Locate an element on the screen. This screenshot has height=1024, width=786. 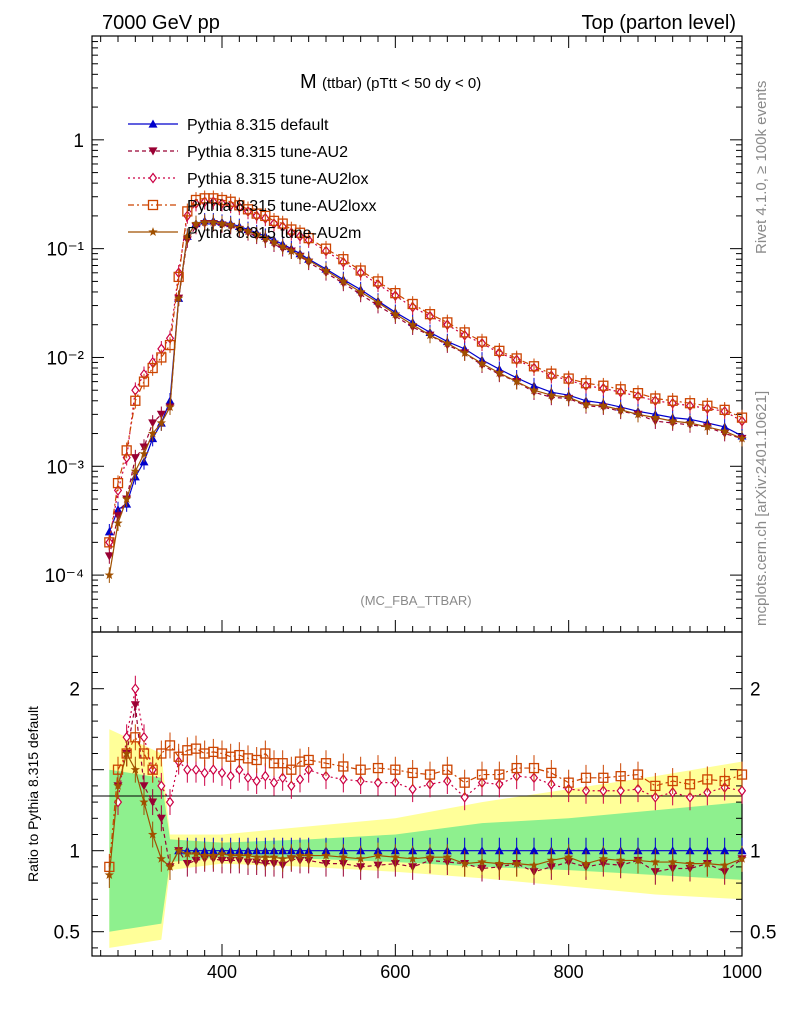
legend-entry-default: Pythia 8.315 default is located at coordinates (228, 125).